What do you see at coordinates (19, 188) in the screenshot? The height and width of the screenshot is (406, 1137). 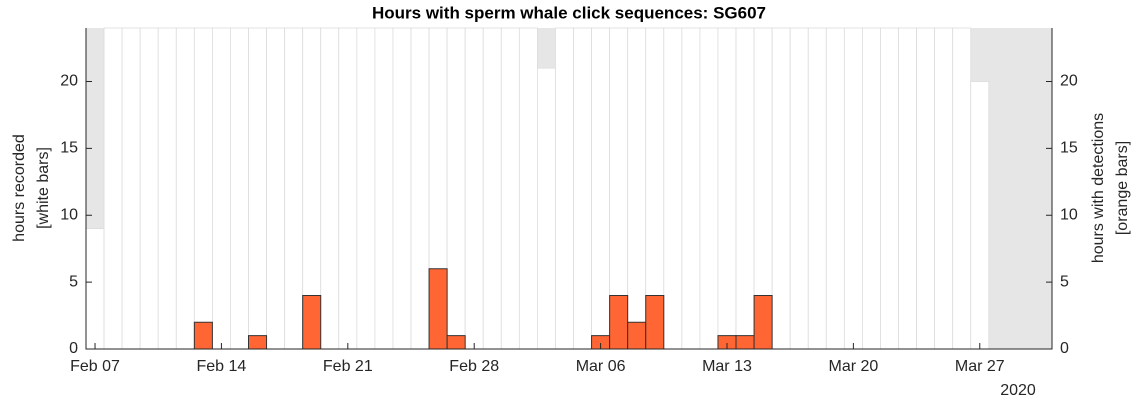 I see `y-axis-label: hours recorded` at bounding box center [19, 188].